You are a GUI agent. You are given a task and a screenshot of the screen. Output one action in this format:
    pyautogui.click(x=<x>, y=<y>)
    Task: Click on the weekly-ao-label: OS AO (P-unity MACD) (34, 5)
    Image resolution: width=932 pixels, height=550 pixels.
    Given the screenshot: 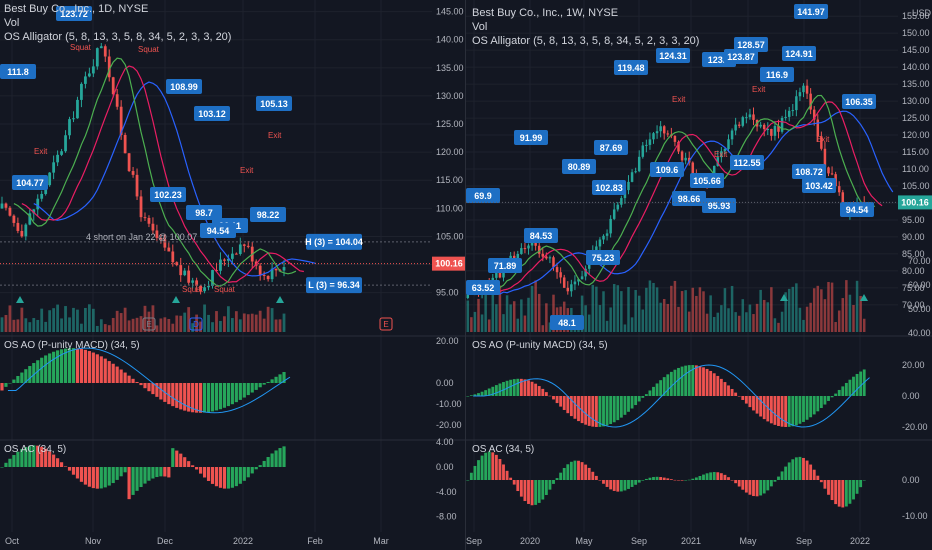 What is the action you would take?
    pyautogui.click(x=540, y=345)
    